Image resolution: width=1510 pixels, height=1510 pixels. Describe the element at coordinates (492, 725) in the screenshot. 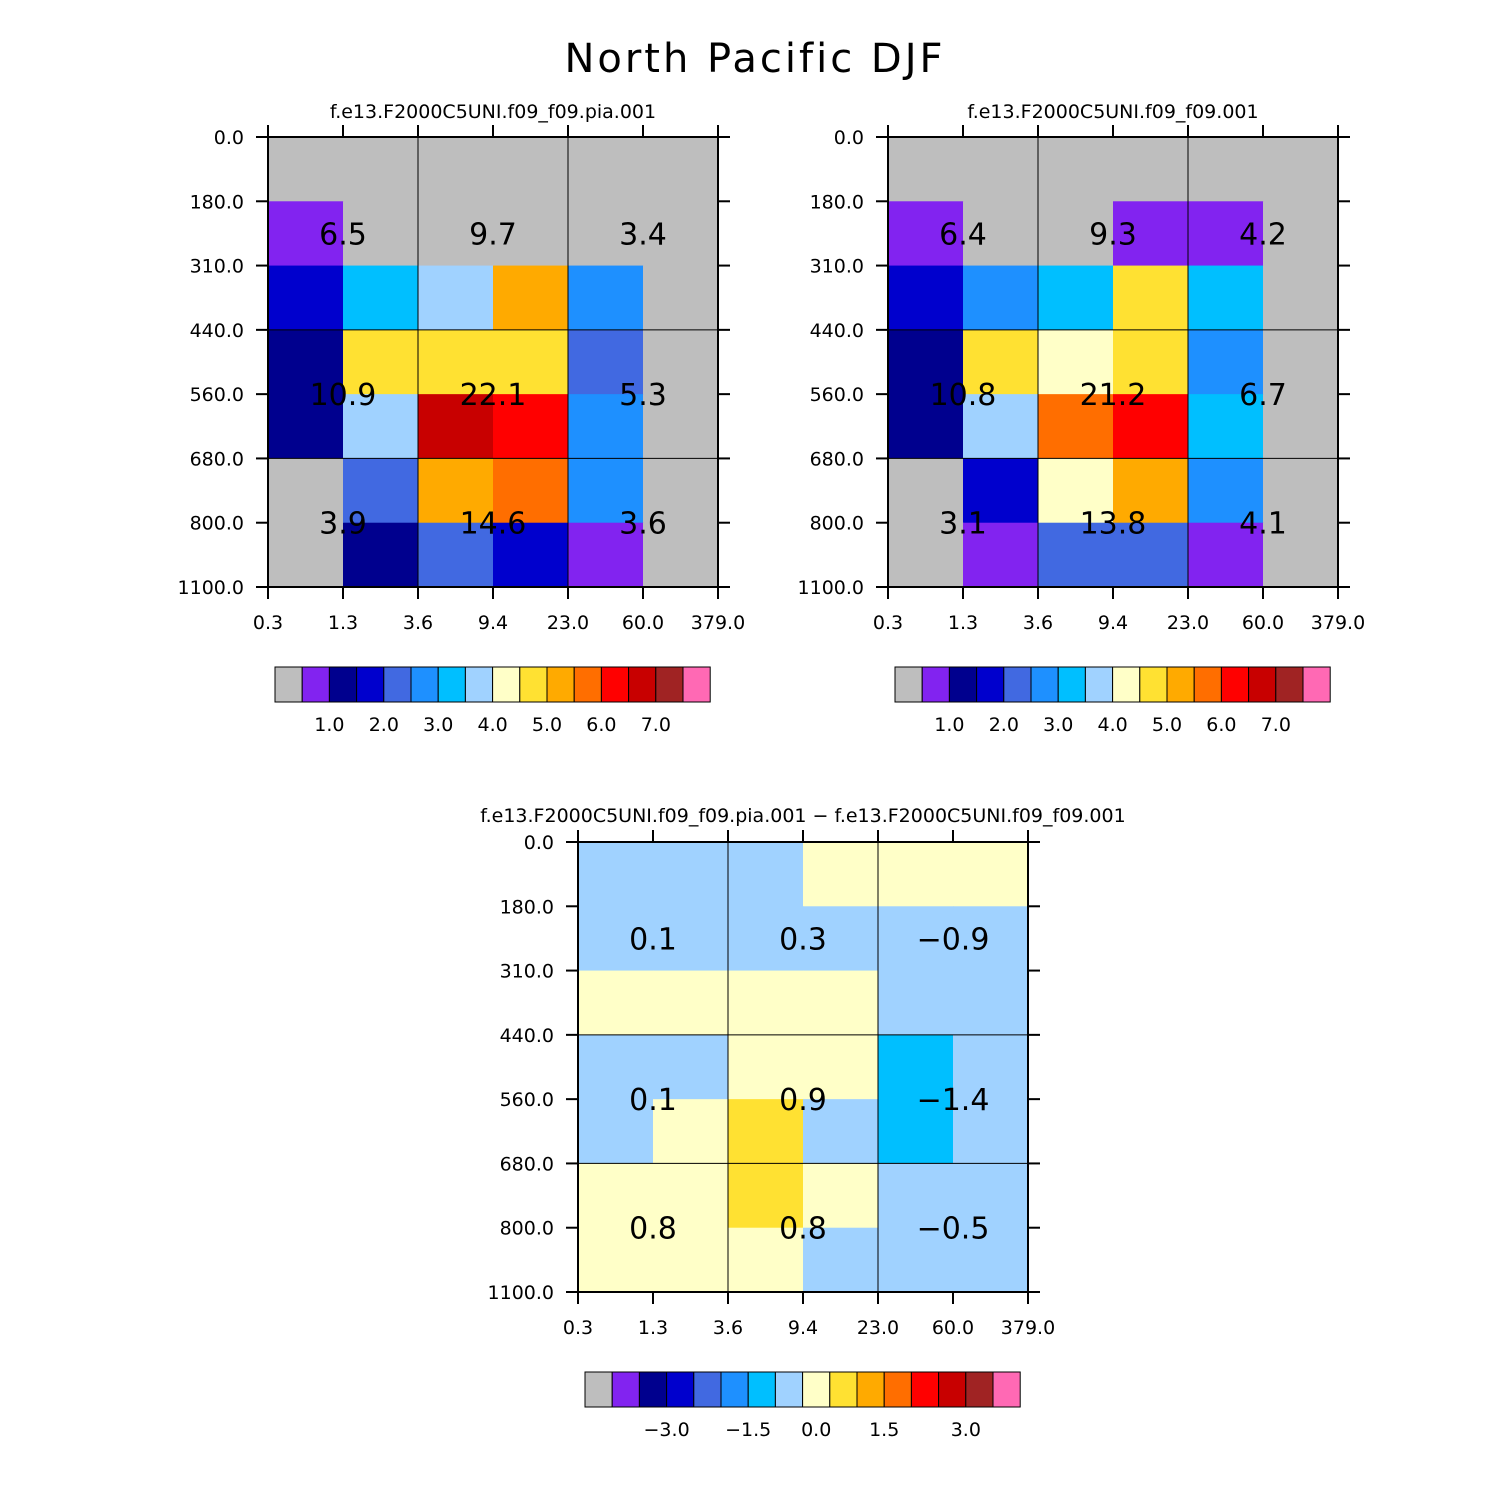

I see `colorbar-label: 4.0` at that location.